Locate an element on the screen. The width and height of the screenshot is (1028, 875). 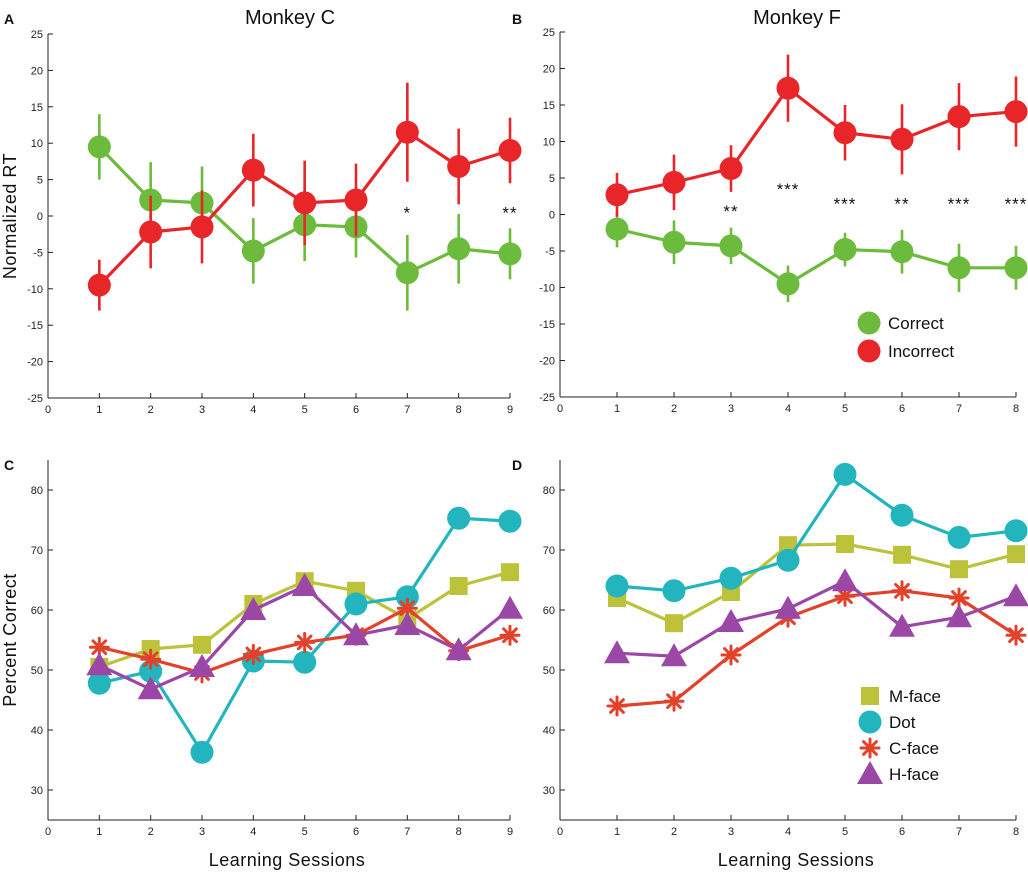
y-axis-label: Normalized RT is located at coordinates (10, 216).